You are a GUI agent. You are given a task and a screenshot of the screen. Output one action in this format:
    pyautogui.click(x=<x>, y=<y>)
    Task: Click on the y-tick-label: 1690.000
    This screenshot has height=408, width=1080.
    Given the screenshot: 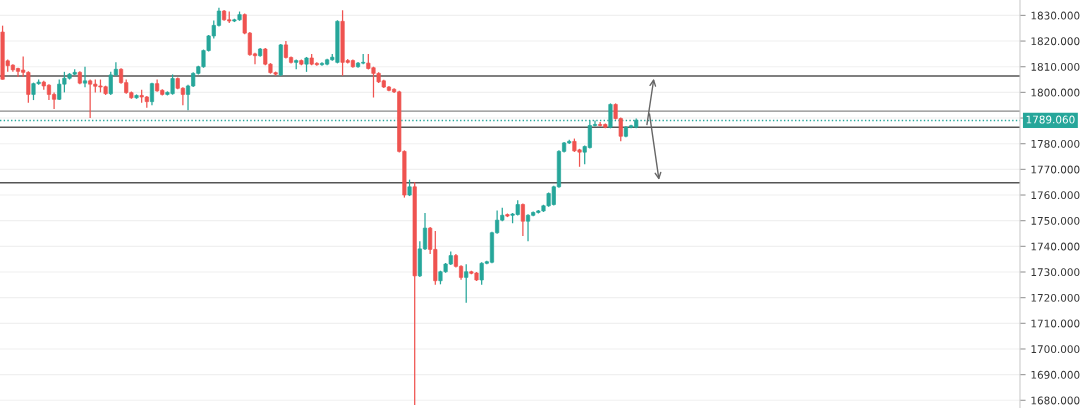 What is the action you would take?
    pyautogui.click(x=1055, y=374)
    